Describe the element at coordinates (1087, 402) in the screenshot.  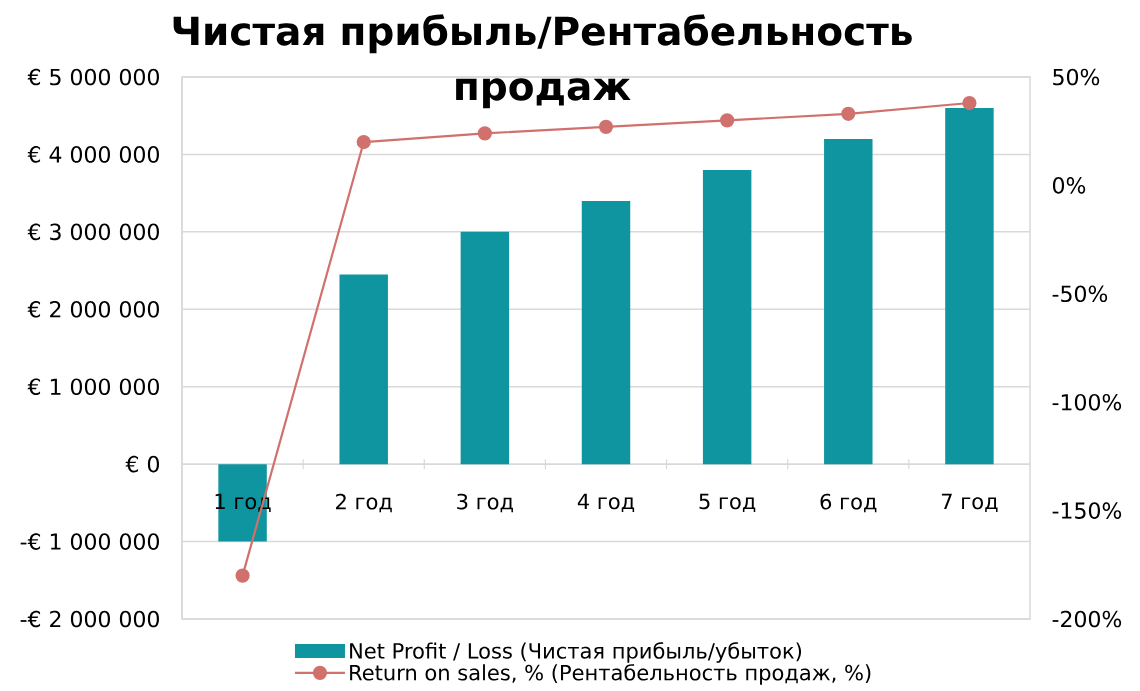
I see `y2-tick-label: -100%` at that location.